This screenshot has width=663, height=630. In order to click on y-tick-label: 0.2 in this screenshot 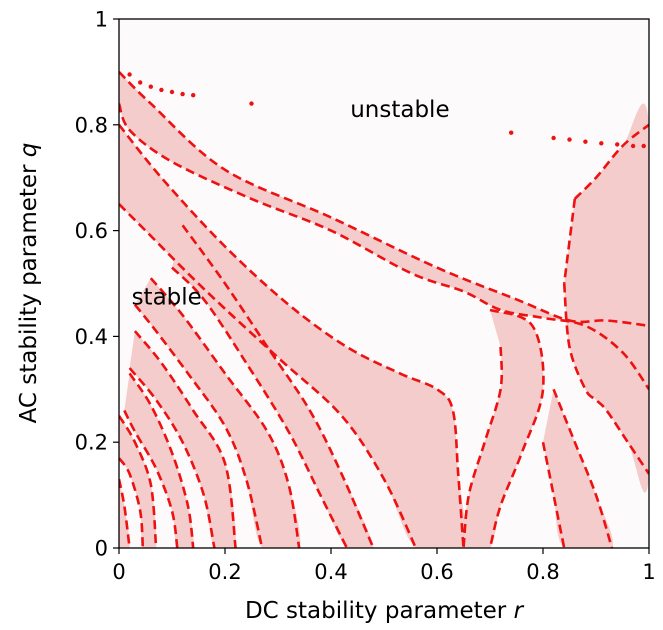, I will do `click(91, 443)`.